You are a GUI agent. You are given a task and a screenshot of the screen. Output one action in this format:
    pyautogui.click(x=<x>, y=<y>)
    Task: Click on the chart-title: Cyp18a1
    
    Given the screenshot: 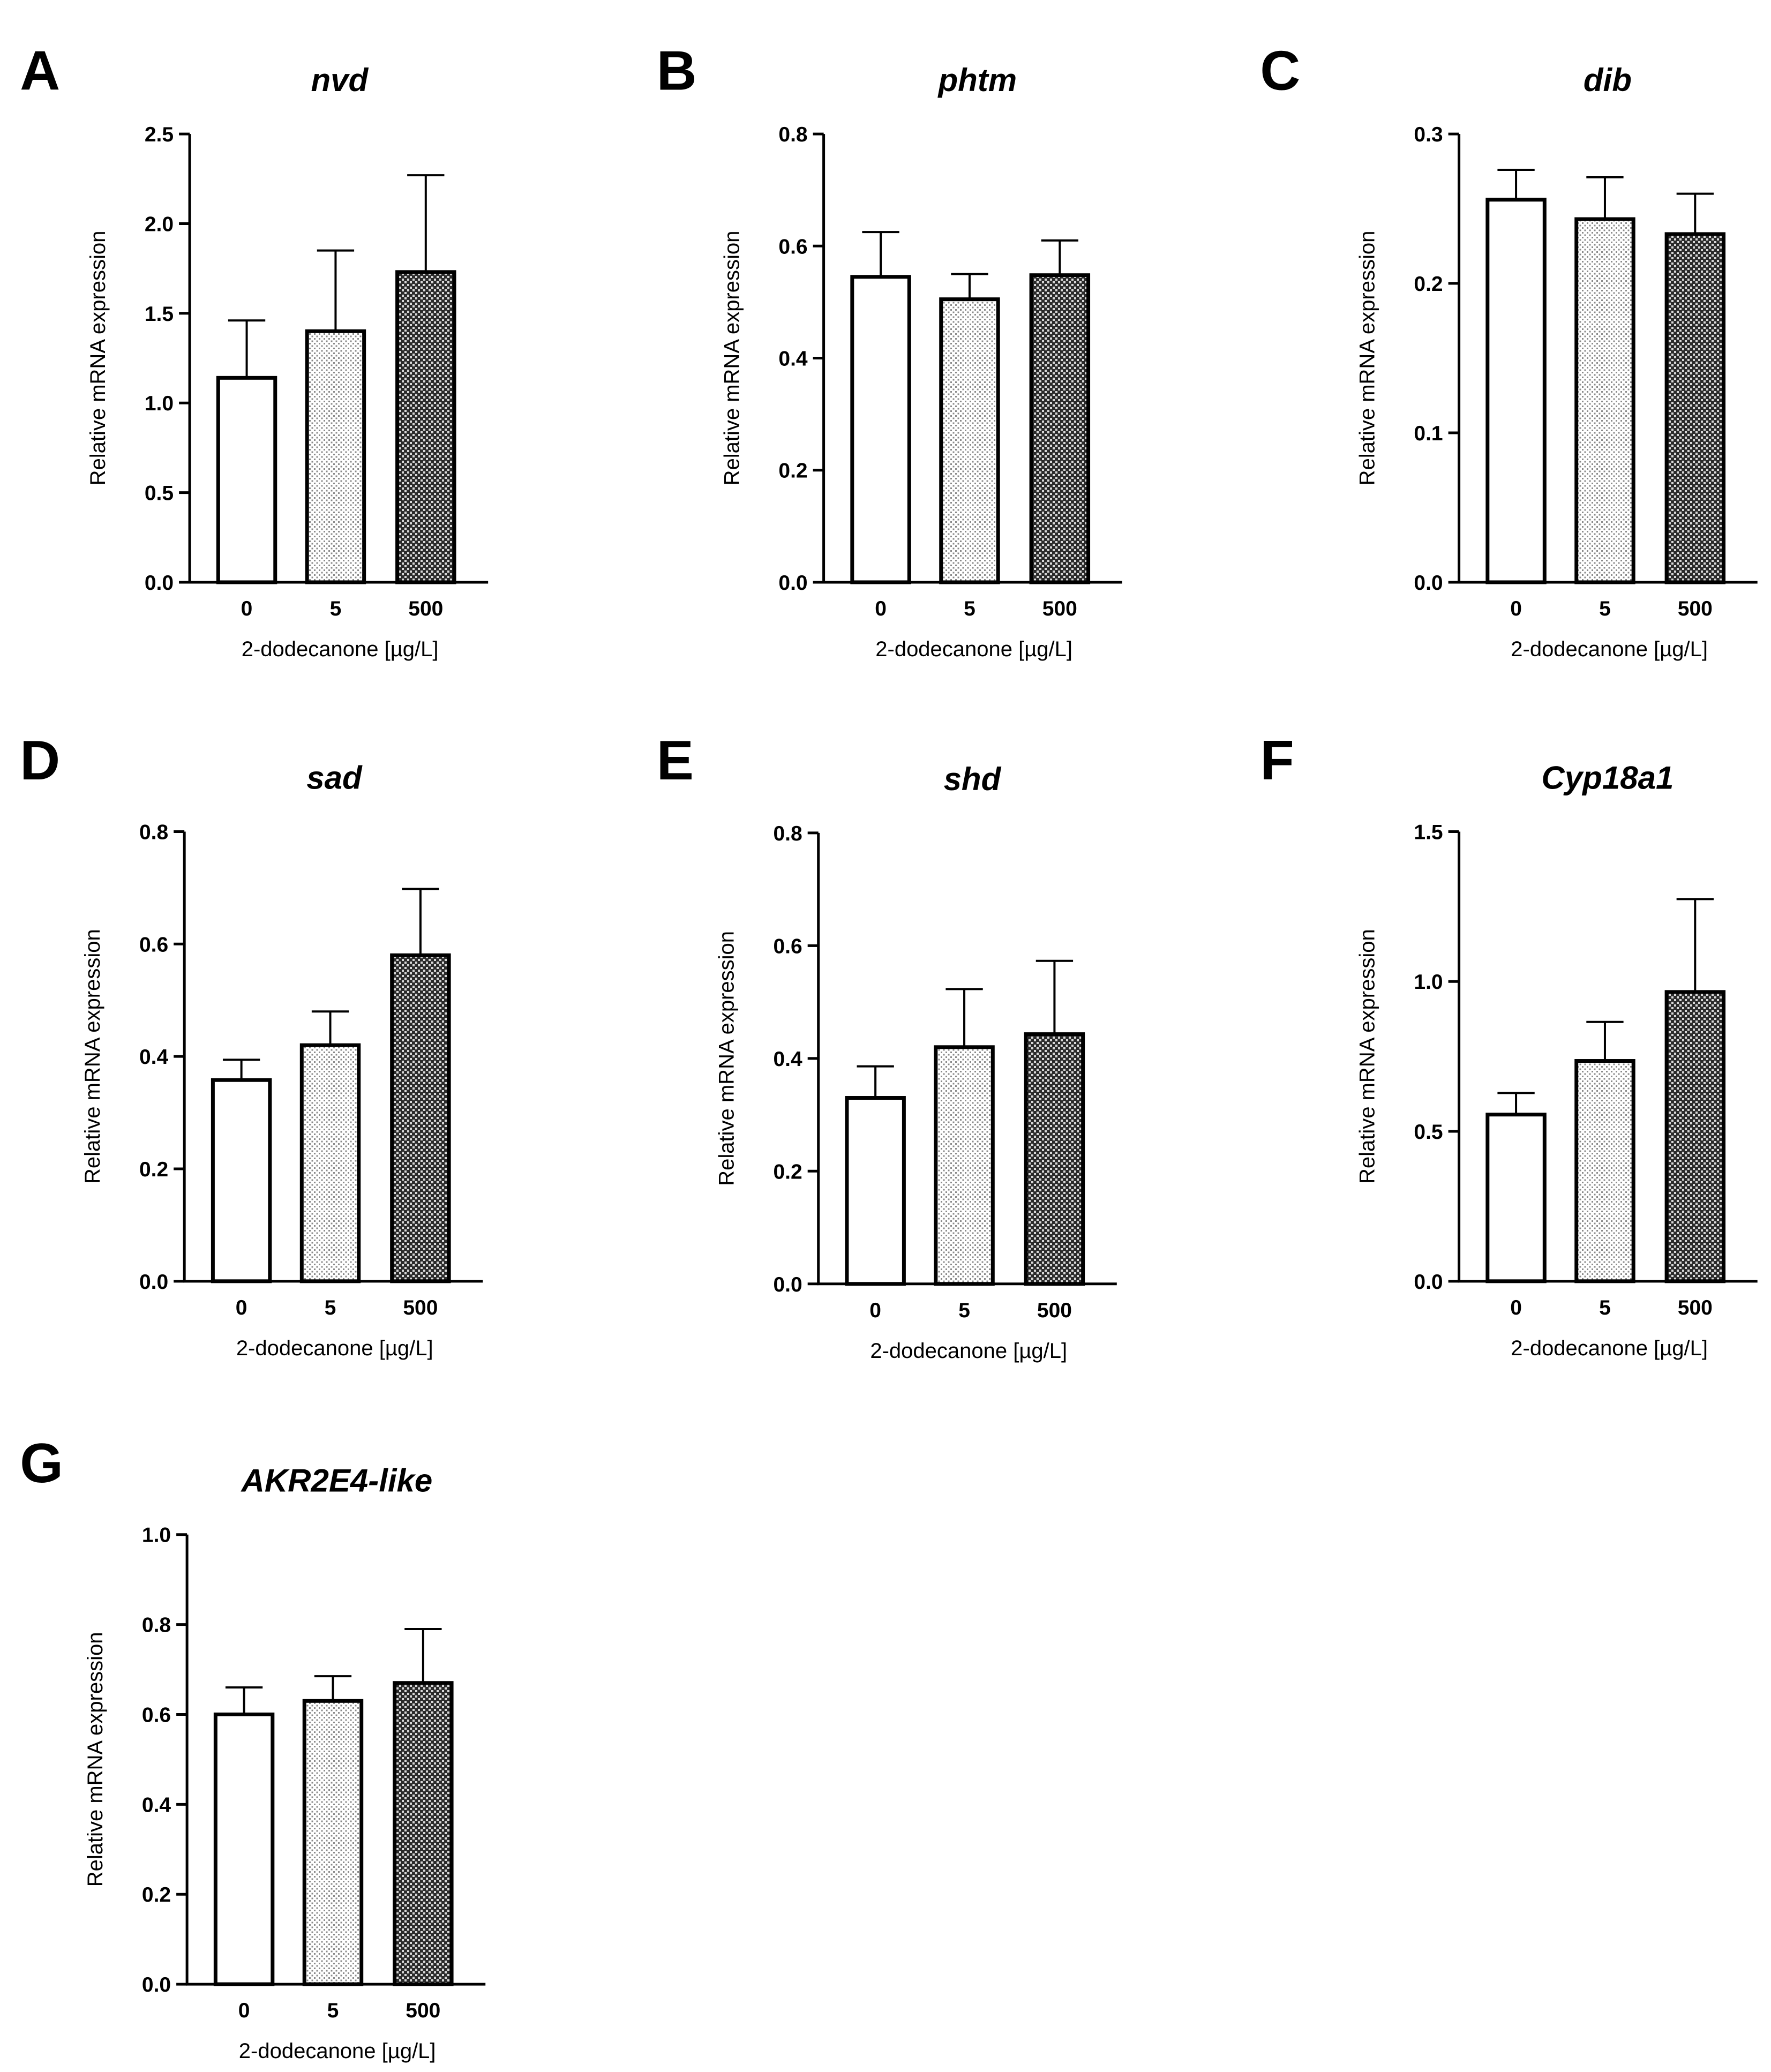 What is the action you would take?
    pyautogui.click(x=1607, y=778)
    